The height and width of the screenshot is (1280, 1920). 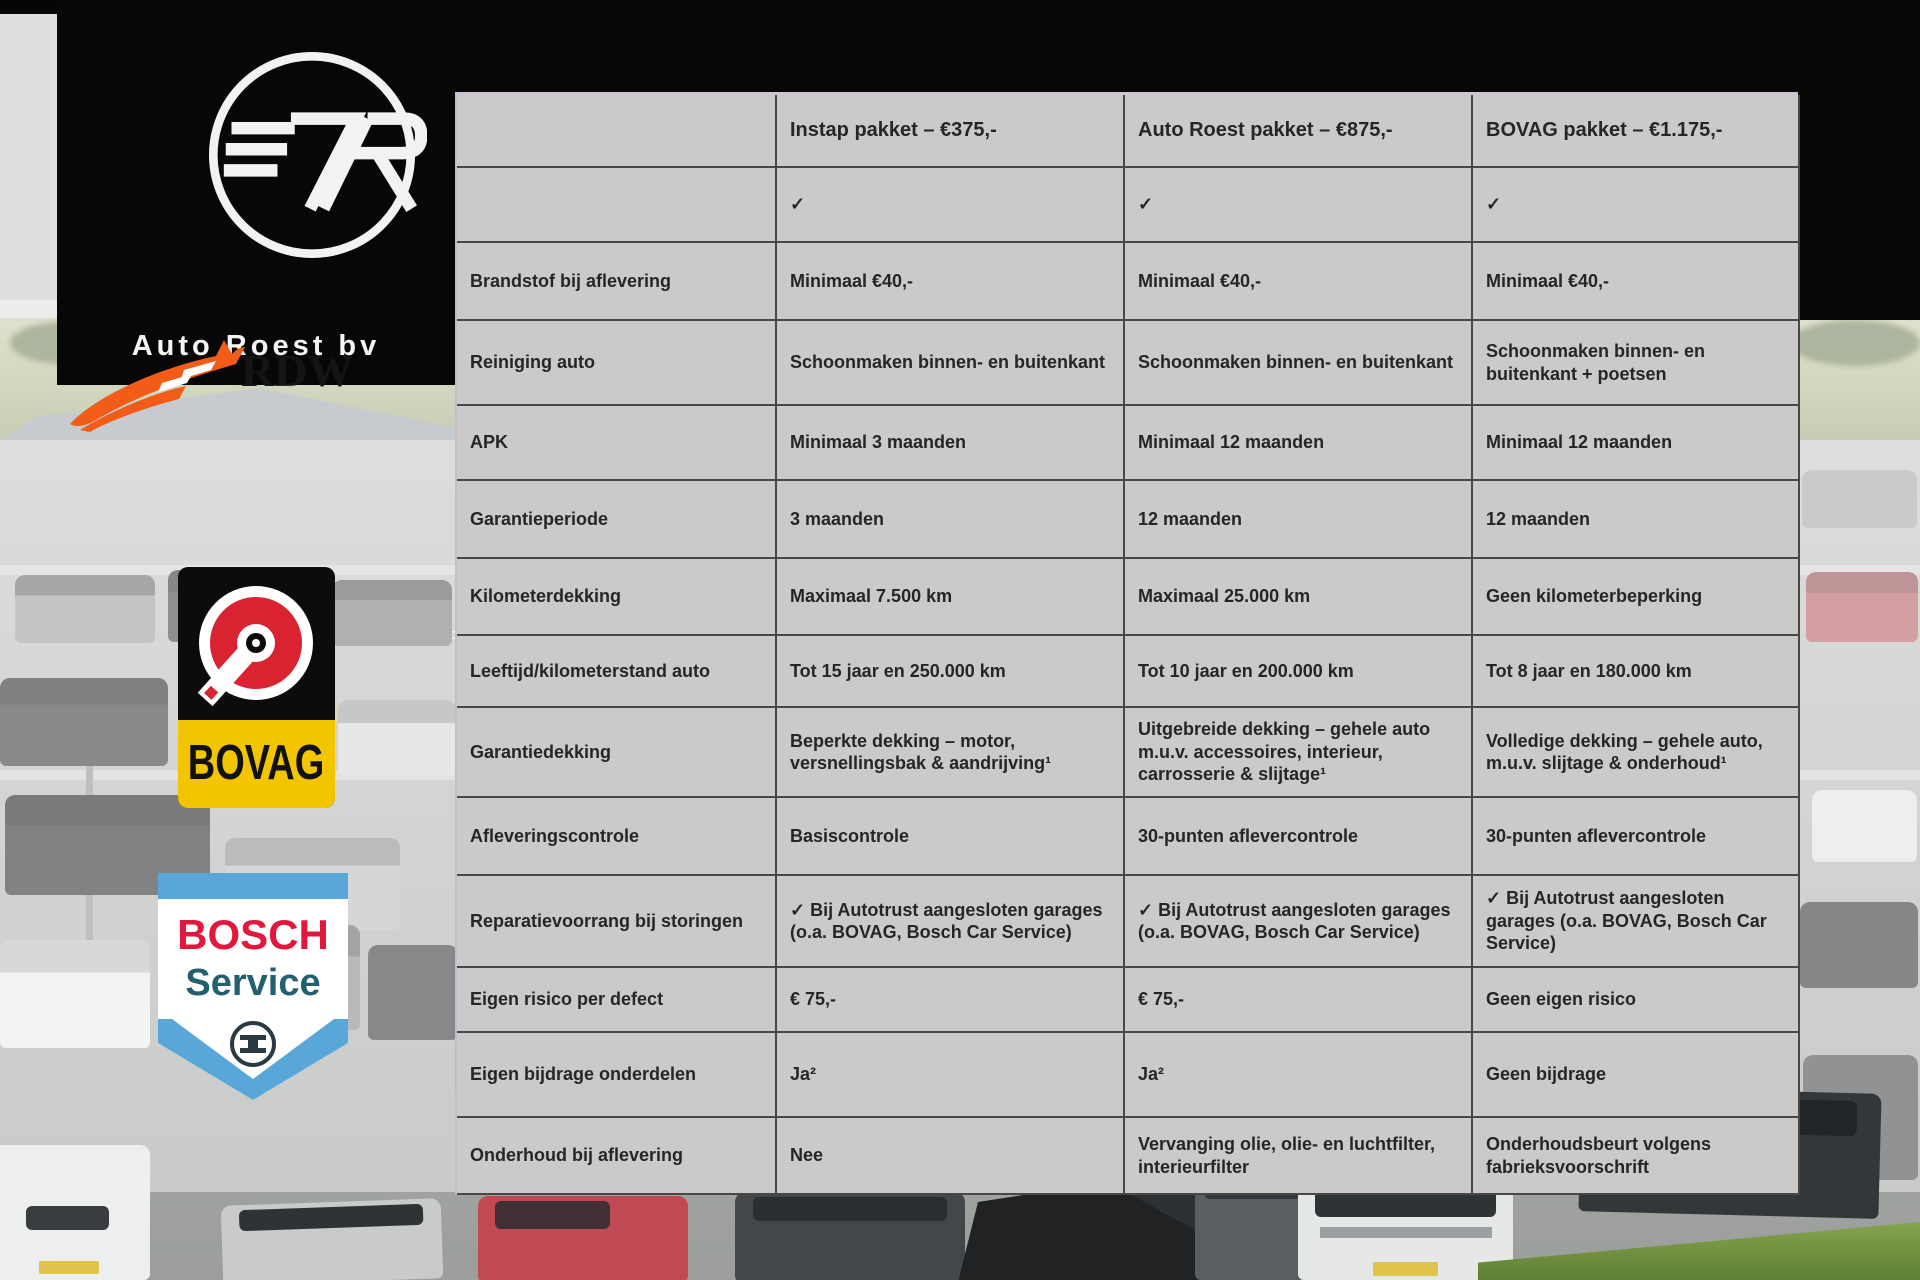 I want to click on package-header-auto-roest: Auto Roest pakket – €875,-, so click(x=1299, y=131).